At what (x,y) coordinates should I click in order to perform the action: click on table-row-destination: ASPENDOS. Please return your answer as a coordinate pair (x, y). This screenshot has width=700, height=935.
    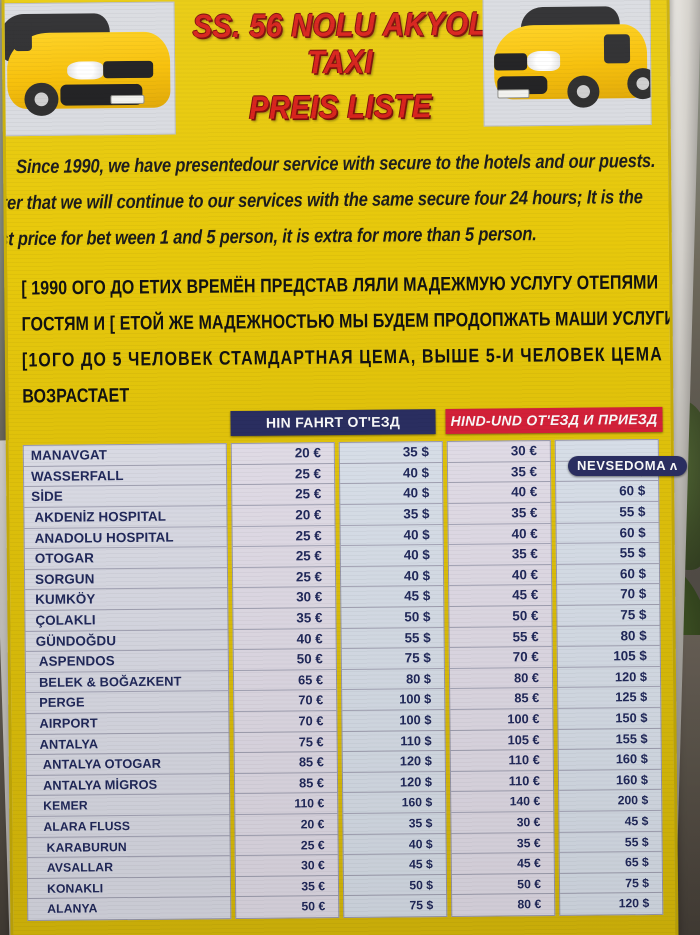
    Looking at the image, I should click on (126, 661).